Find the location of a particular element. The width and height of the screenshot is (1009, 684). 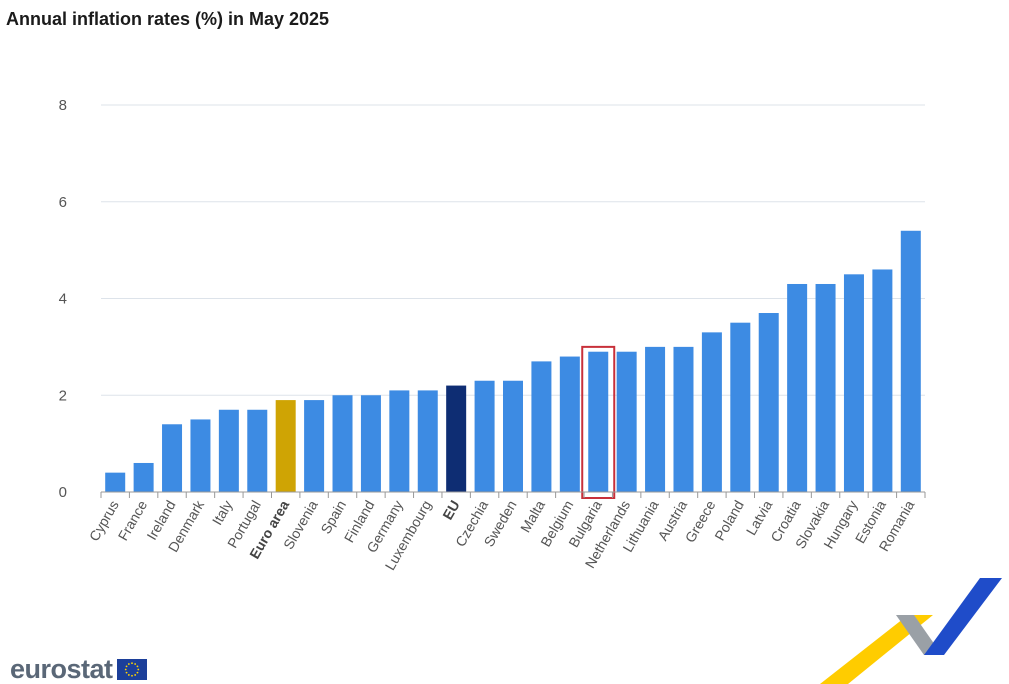

highlight-box is located at coordinates (598, 422).